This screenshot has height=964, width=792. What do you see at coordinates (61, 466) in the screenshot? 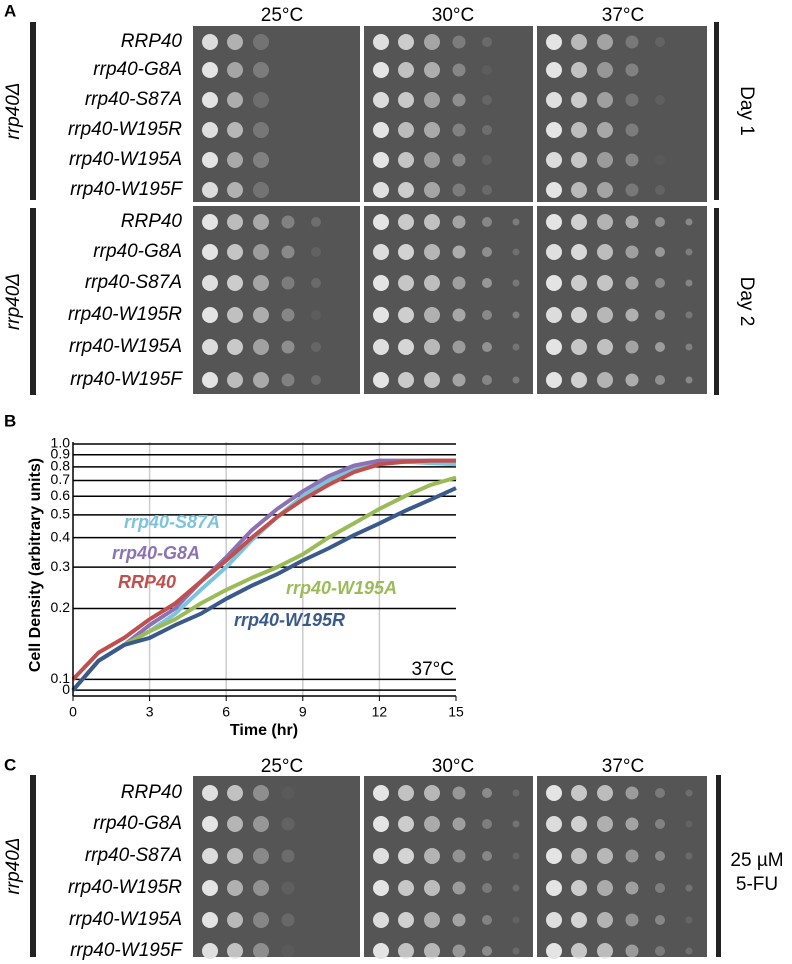
I see `y-tick-label: 0.8` at bounding box center [61, 466].